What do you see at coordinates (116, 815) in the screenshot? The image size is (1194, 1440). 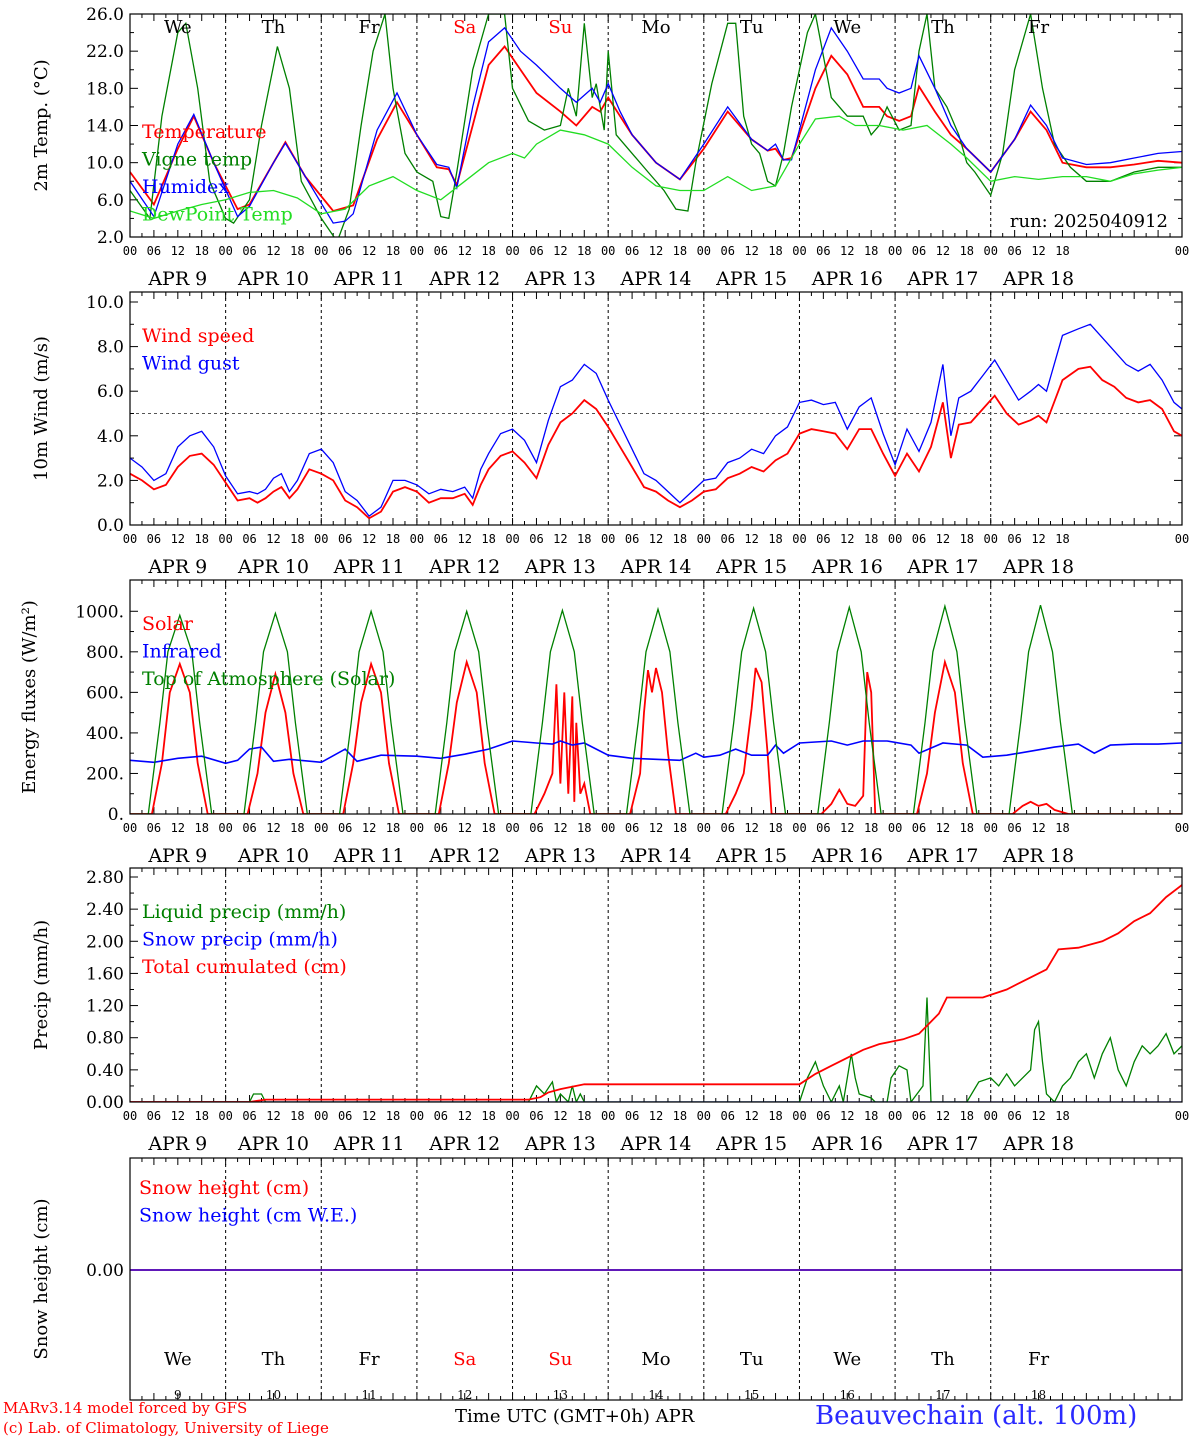 I see `y-tick-label: 0.` at bounding box center [116, 815].